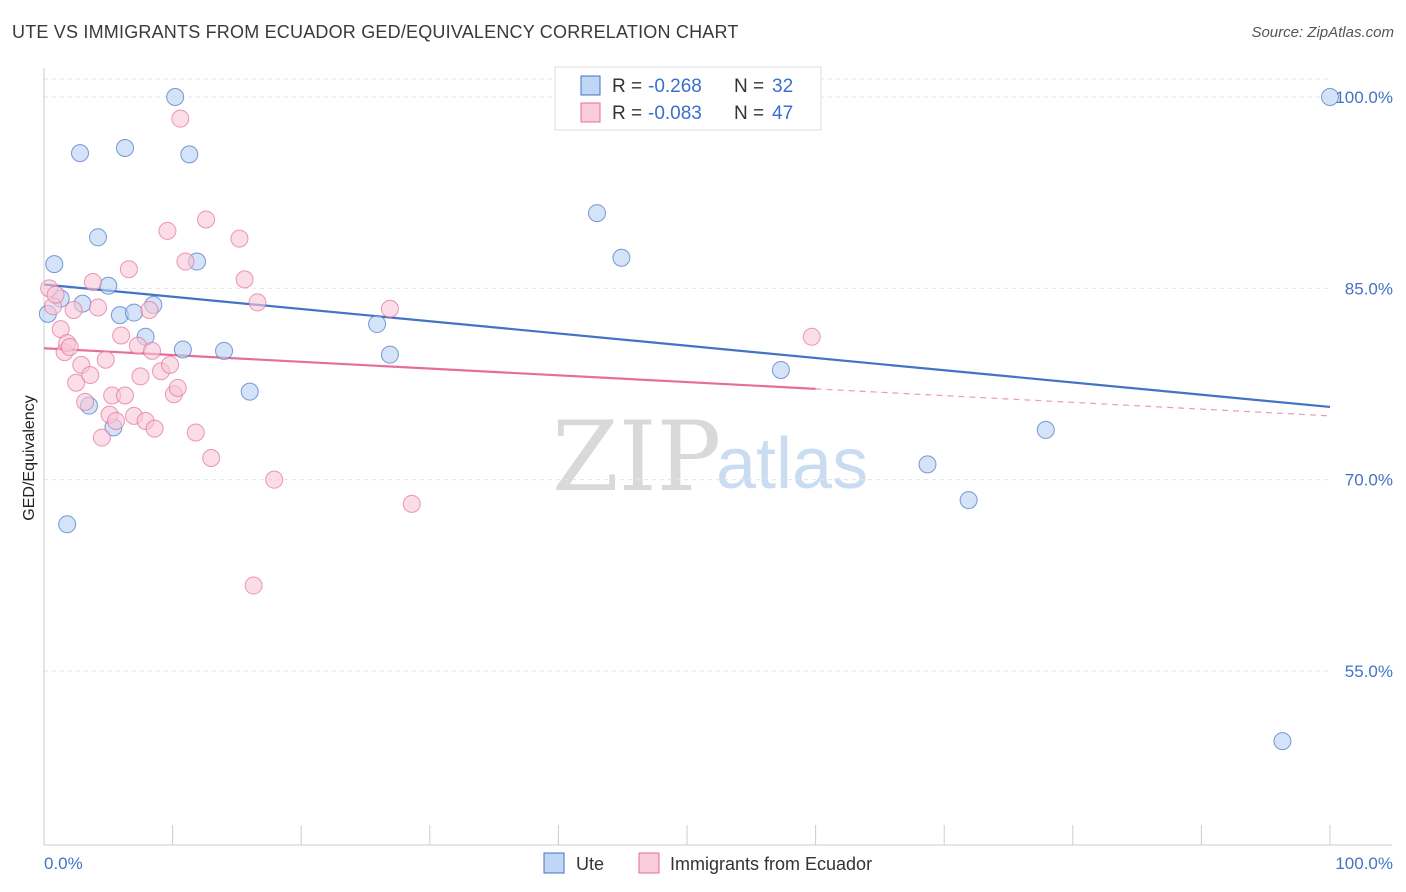  Describe the element at coordinates (687, 346) in the screenshot. I see `trend-line-ute` at that location.